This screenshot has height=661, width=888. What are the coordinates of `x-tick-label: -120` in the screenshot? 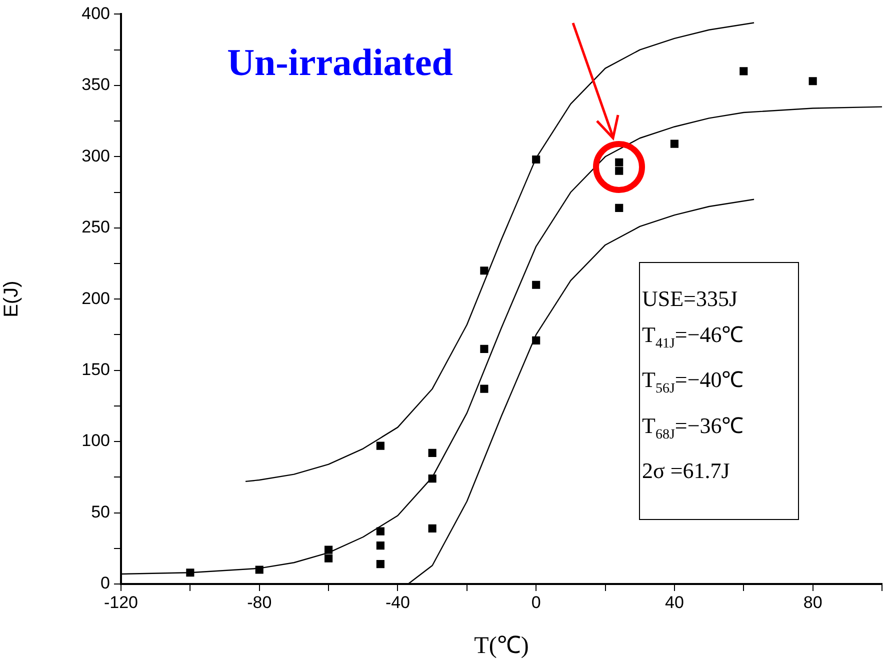 It's located at (121, 602).